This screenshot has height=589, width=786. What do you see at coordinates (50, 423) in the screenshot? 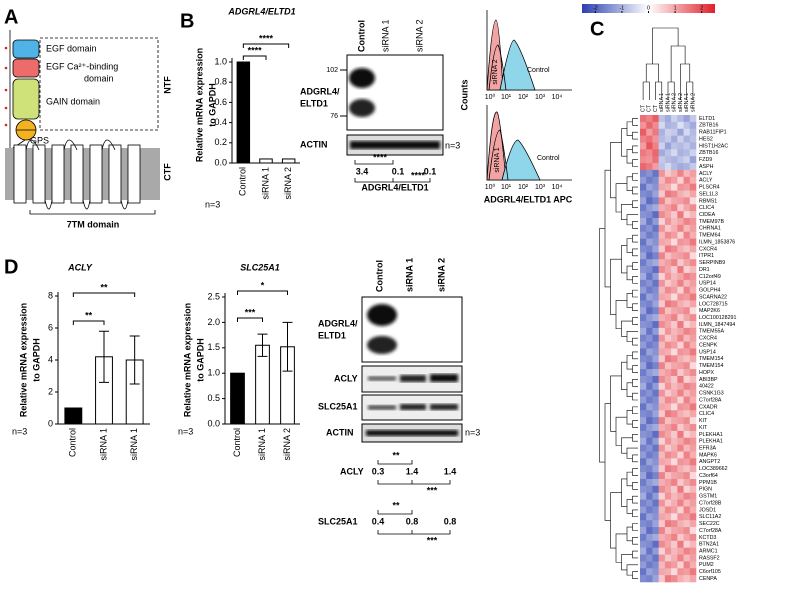
I see `y-tick-label: 0` at bounding box center [50, 423].